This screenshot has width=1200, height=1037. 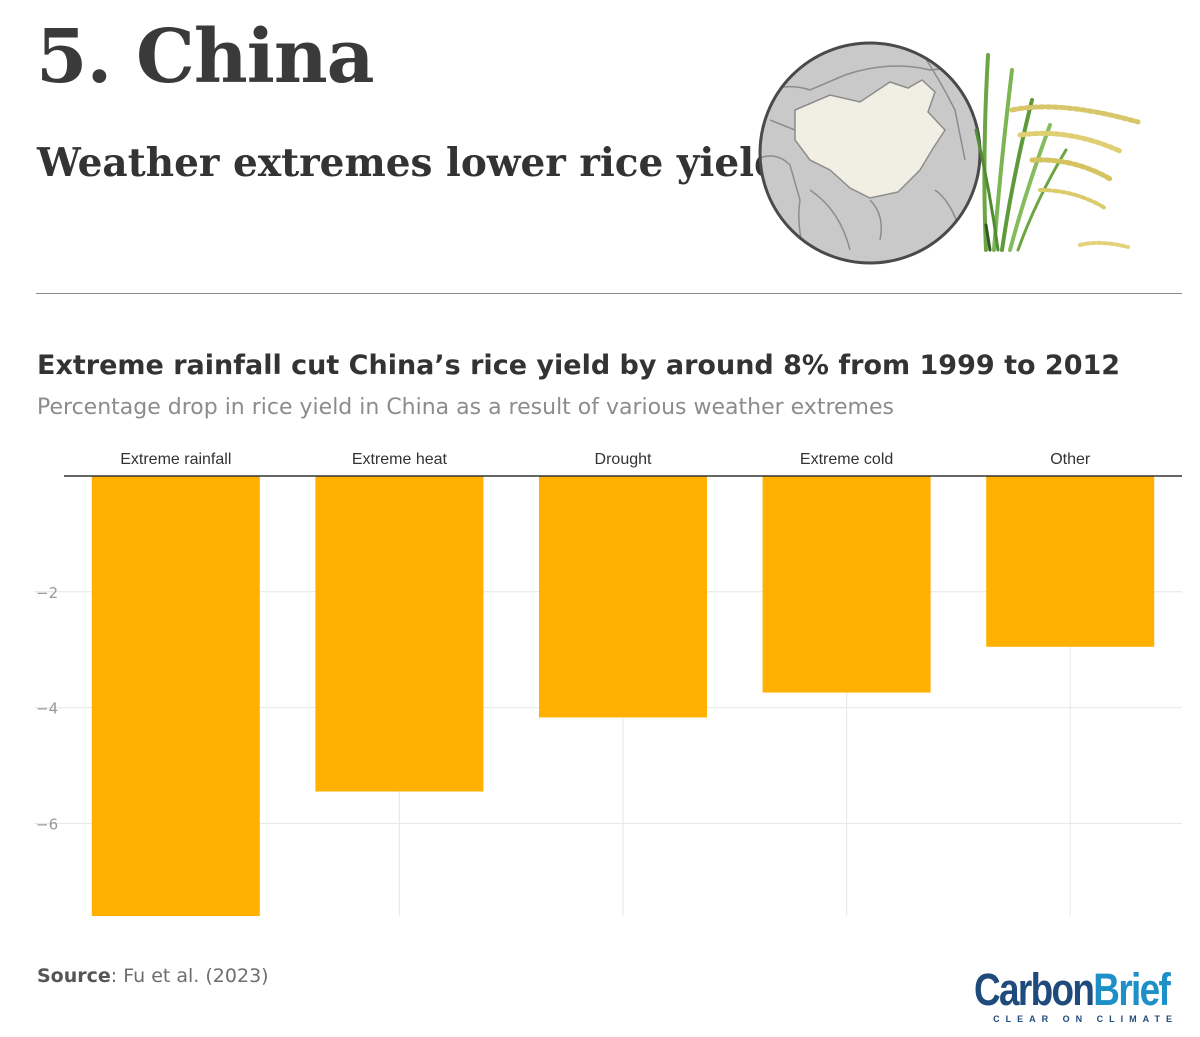 I want to click on category-label: Drought, so click(x=623, y=459).